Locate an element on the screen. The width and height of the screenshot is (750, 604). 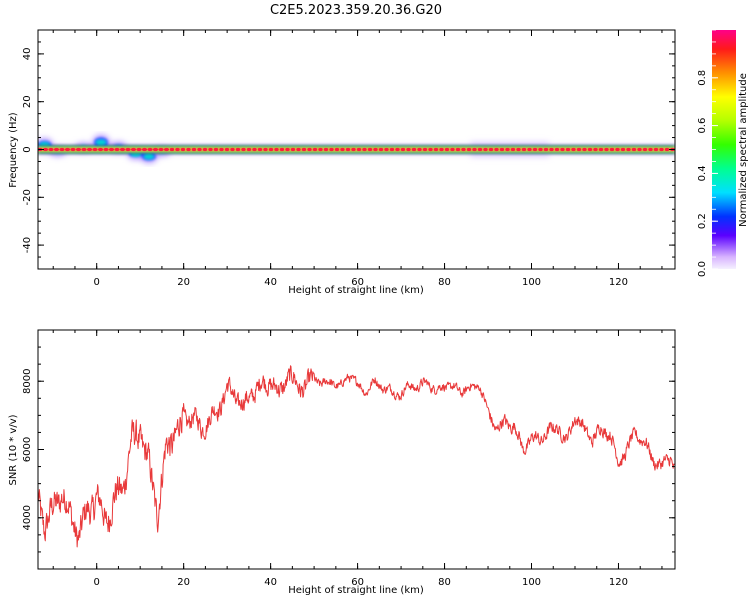
colorbar-label: Normalized spectral amplitude is located at coordinates (743, 150).